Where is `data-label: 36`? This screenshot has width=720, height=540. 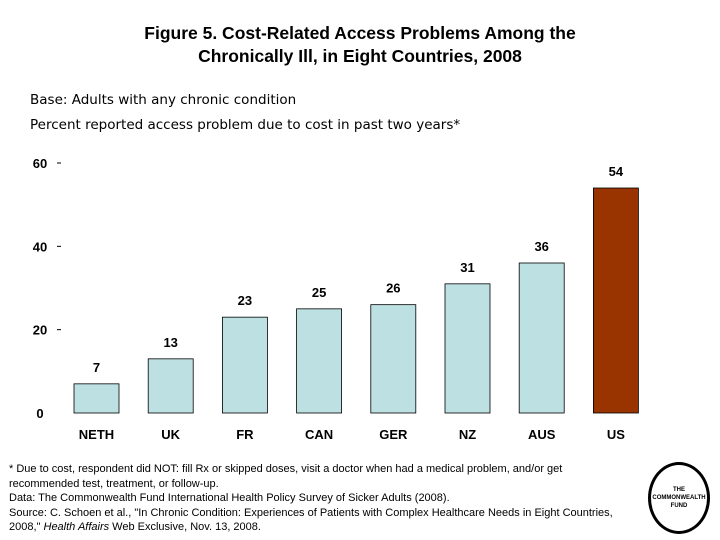
data-label: 36 is located at coordinates (541, 246).